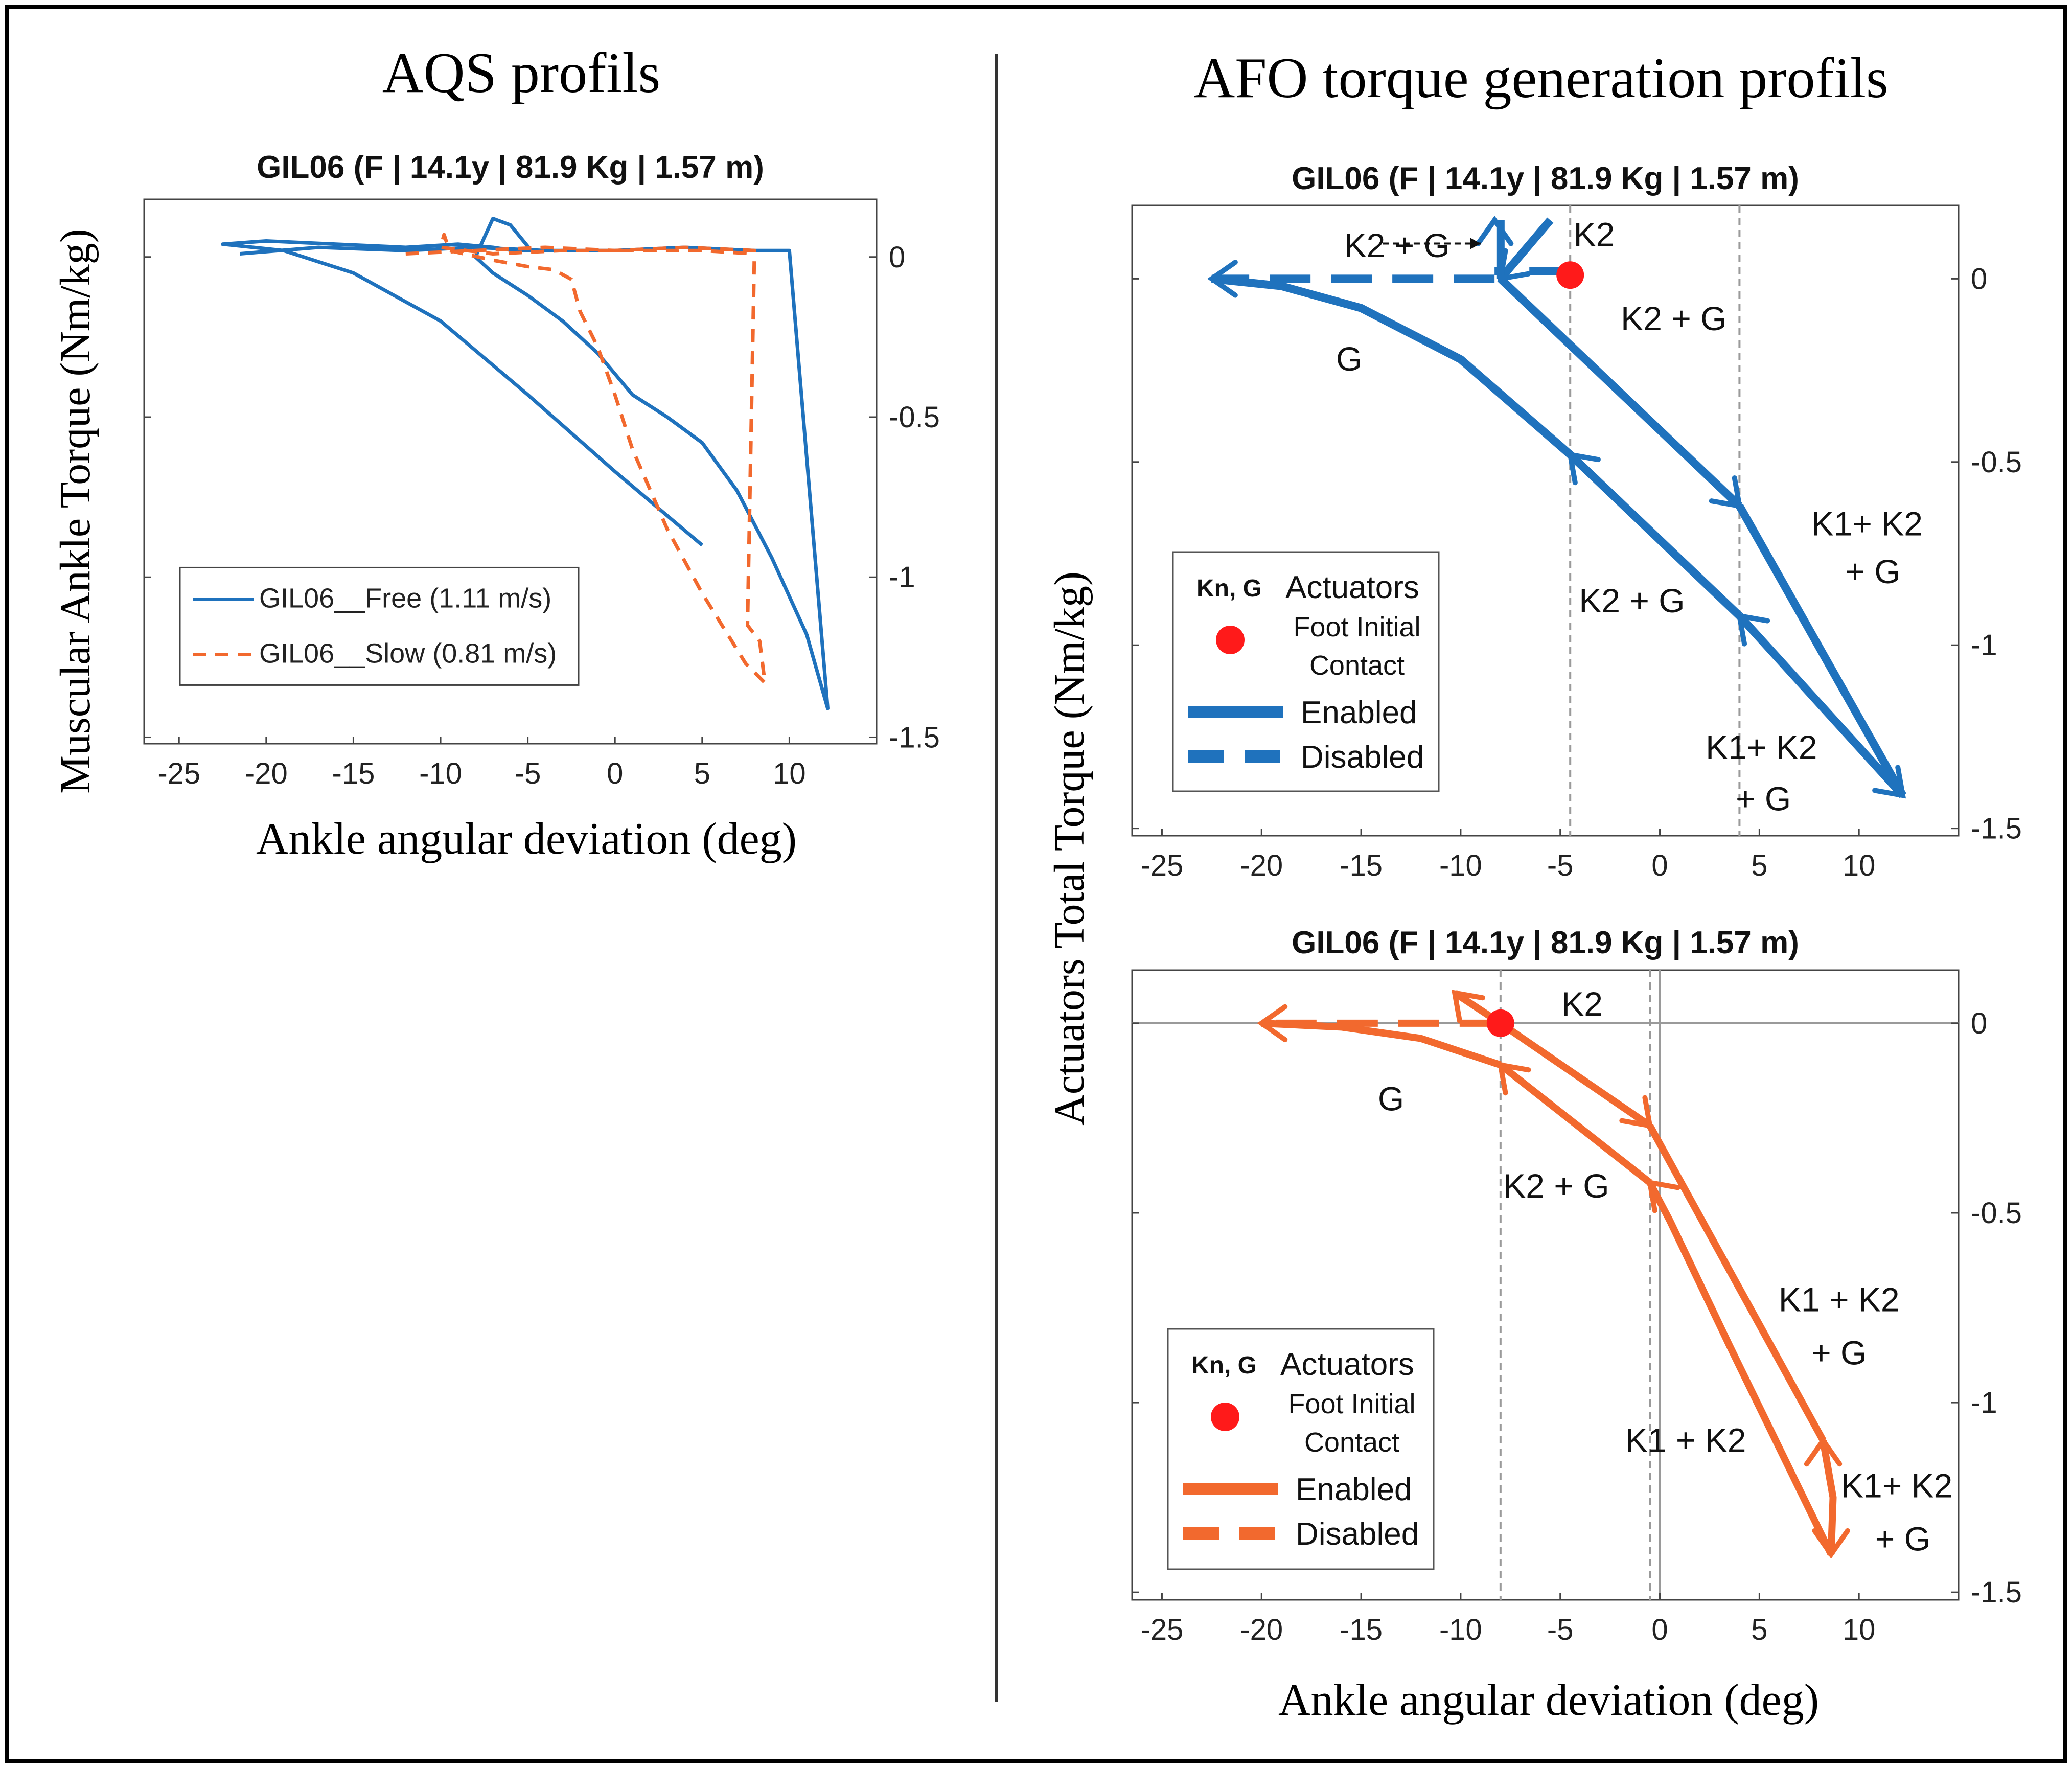  Describe the element at coordinates (1548, 1700) in the screenshot. I see `right-x-axis-label: Ankle angular deviation (deg)` at that location.